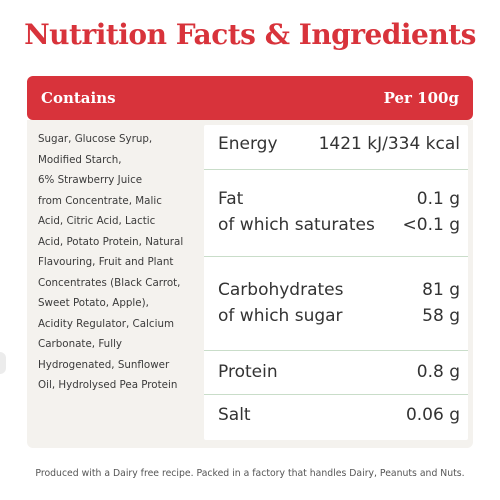 This screenshot has height=500, width=500. Describe the element at coordinates (281, 290) in the screenshot. I see `carbohydrates-label: Carbohydrates` at that location.